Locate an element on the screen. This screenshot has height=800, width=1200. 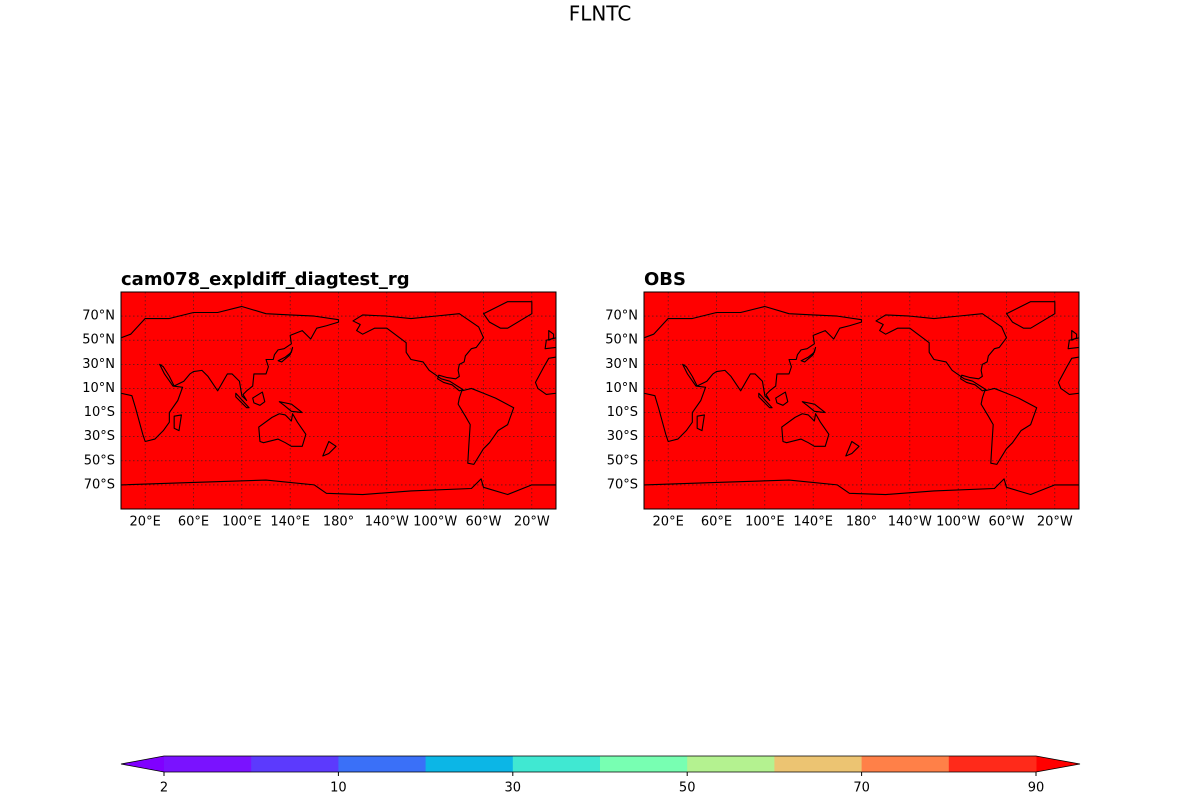
panel-title: cam078_expldiff_diagtest_rg is located at coordinates (265, 279).